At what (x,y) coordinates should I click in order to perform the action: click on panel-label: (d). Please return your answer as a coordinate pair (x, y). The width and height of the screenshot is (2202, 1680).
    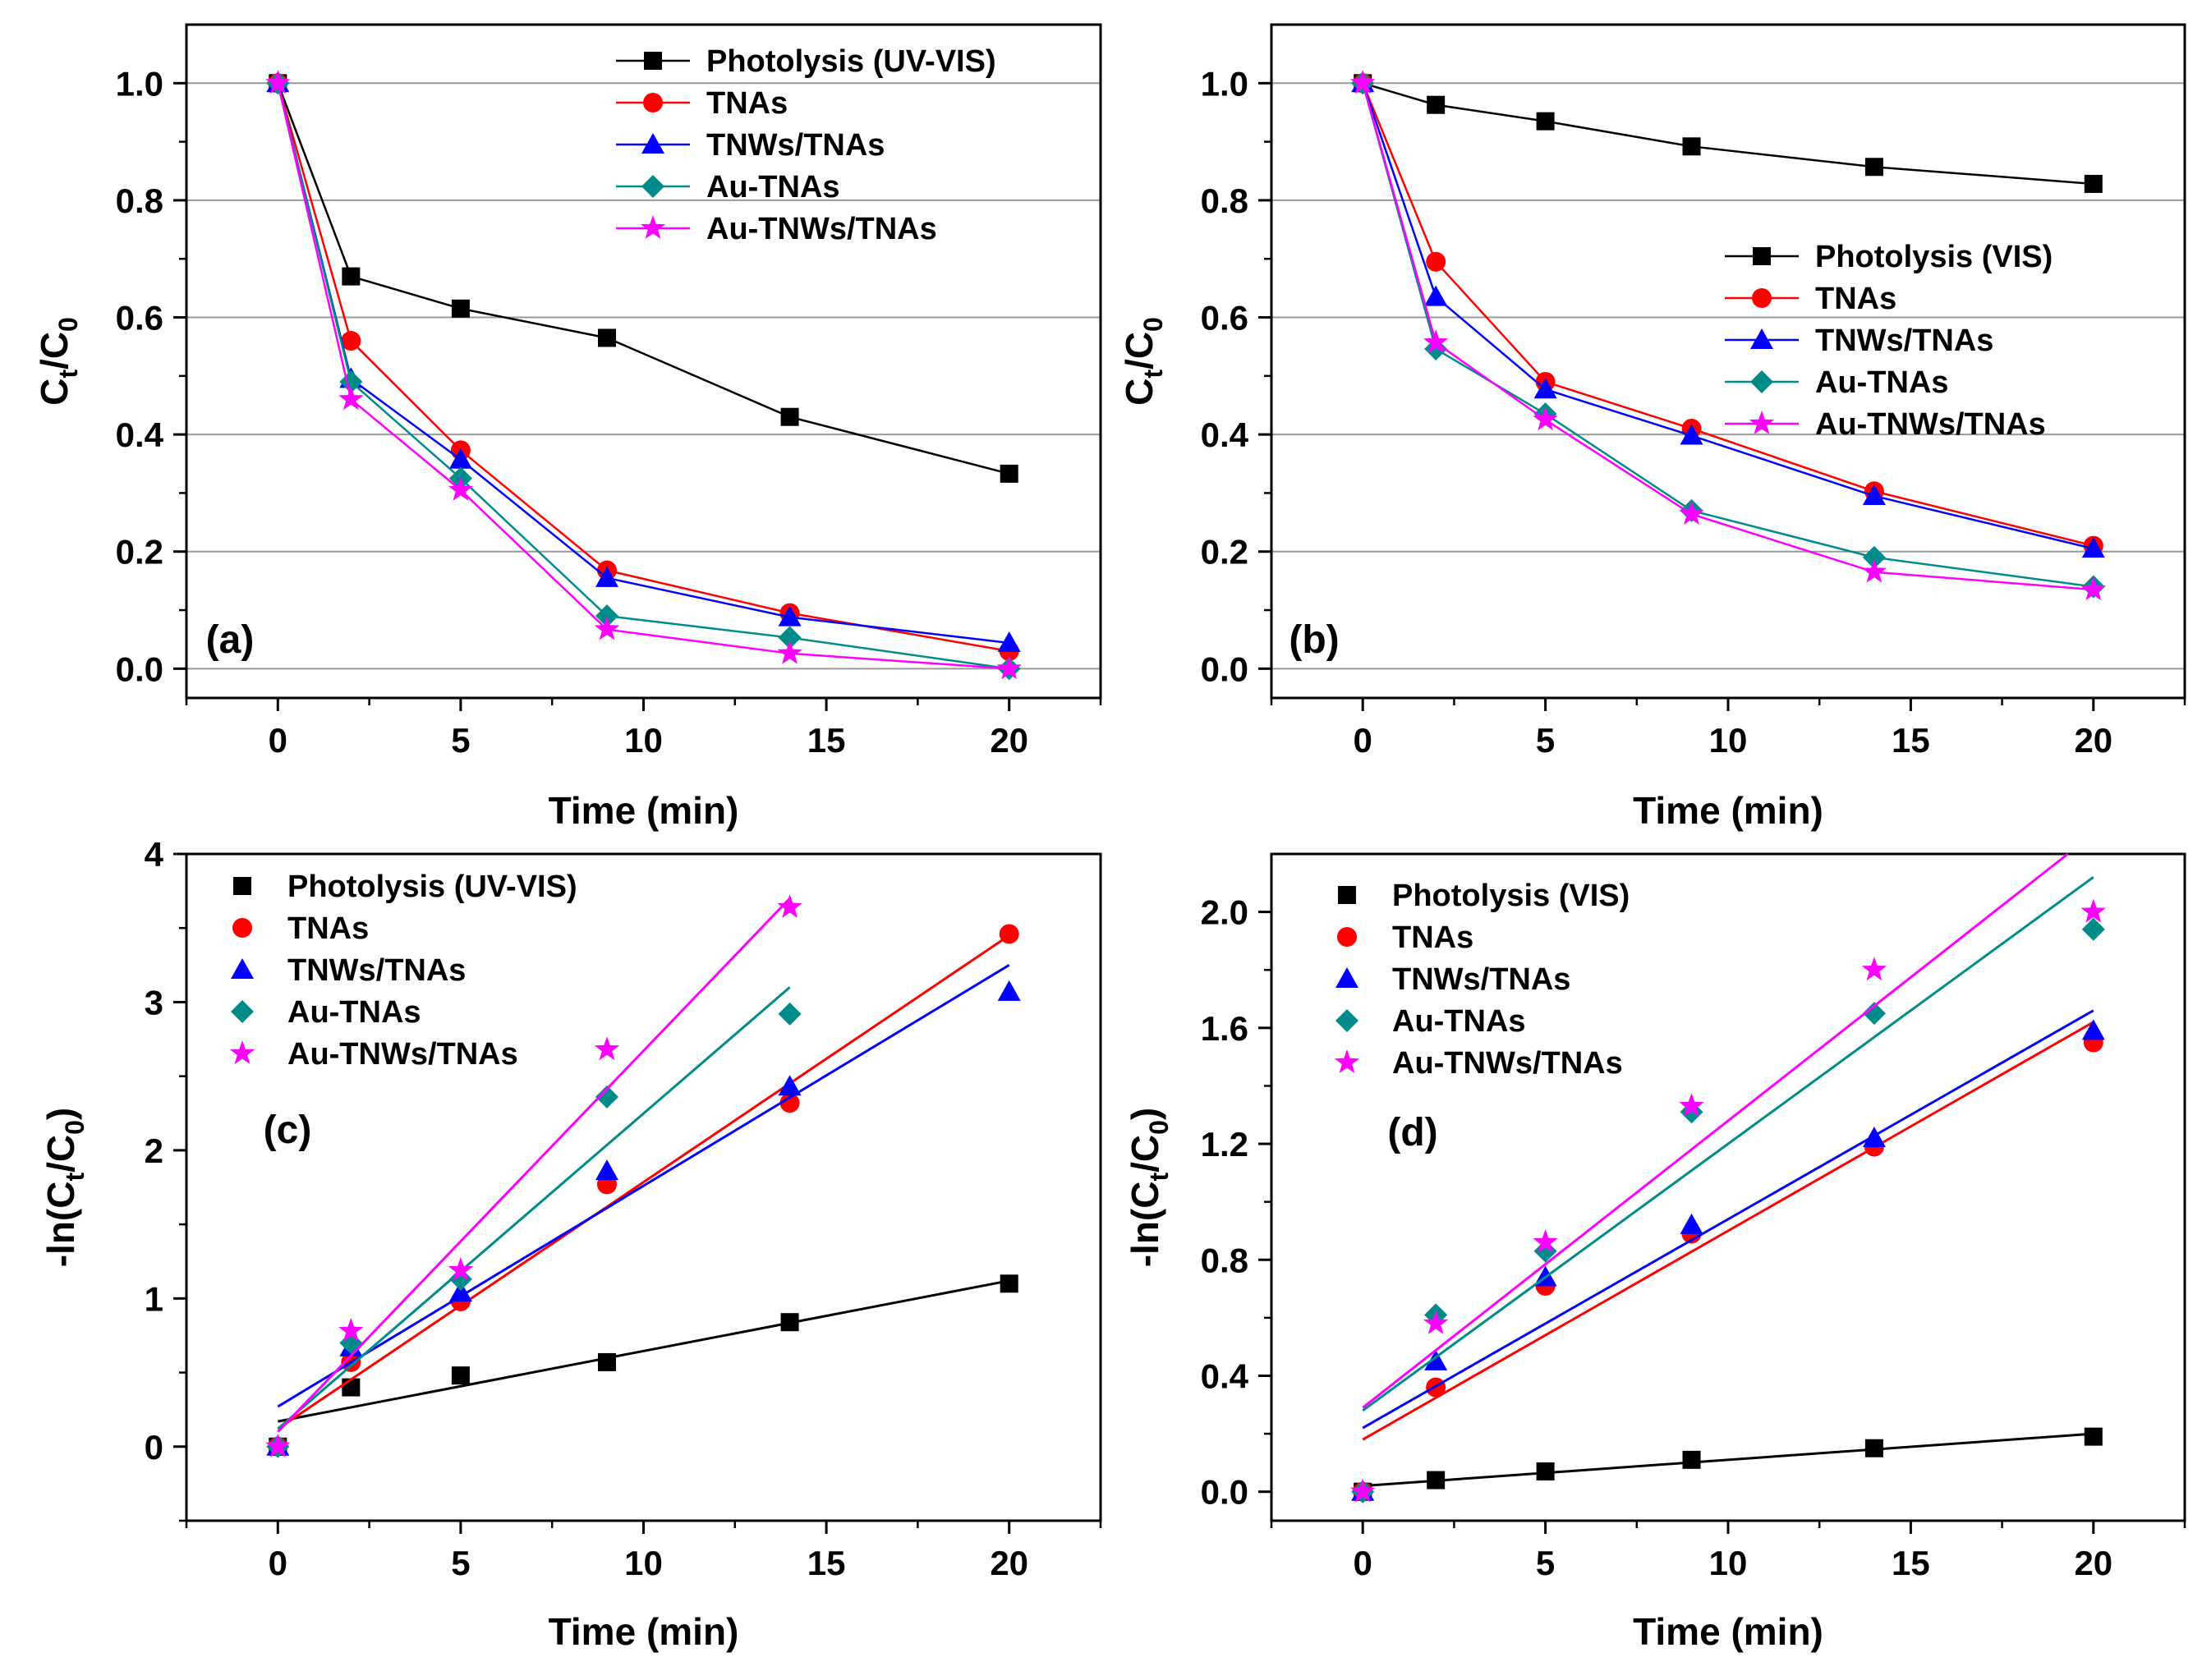
    Looking at the image, I should click on (1412, 1132).